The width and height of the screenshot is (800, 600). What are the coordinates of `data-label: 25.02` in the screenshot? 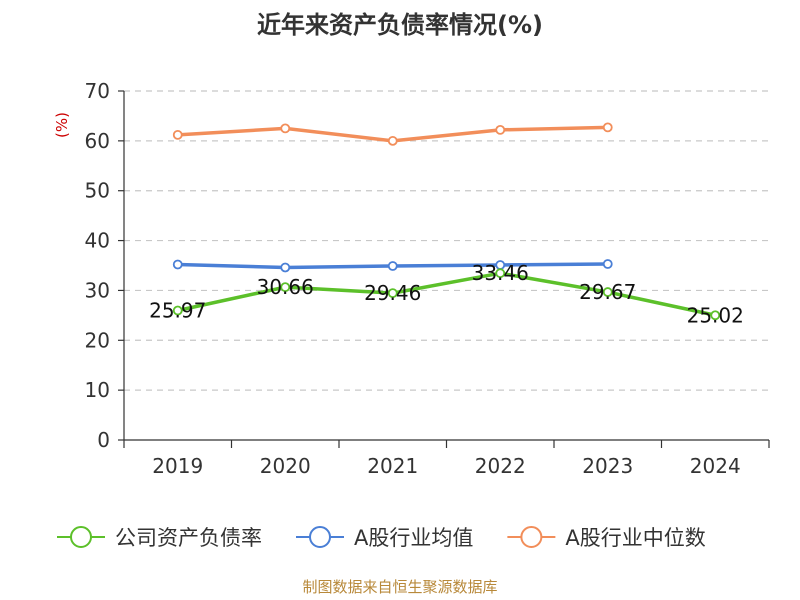 It's located at (715, 315).